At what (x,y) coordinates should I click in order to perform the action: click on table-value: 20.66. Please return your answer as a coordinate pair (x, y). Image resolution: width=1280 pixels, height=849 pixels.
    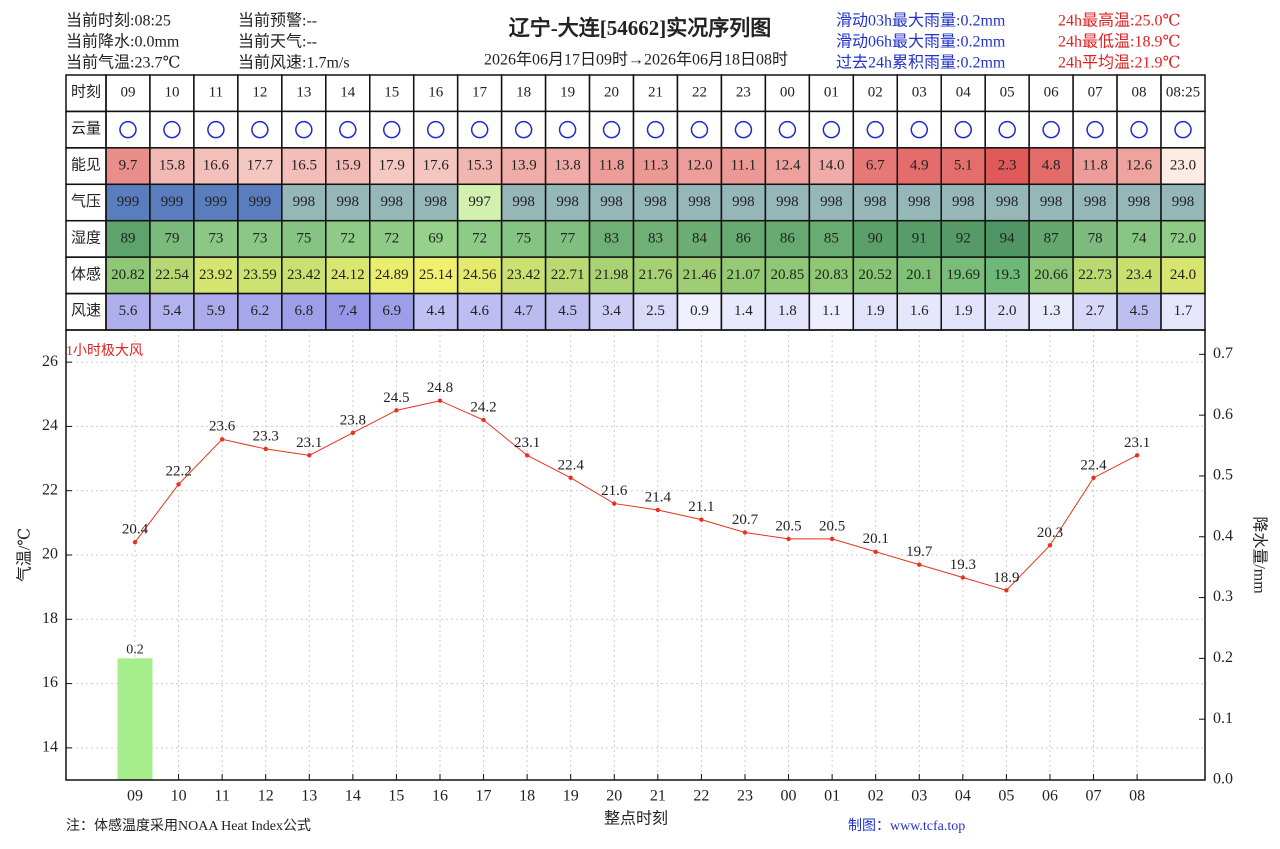
    Looking at the image, I should click on (1051, 275).